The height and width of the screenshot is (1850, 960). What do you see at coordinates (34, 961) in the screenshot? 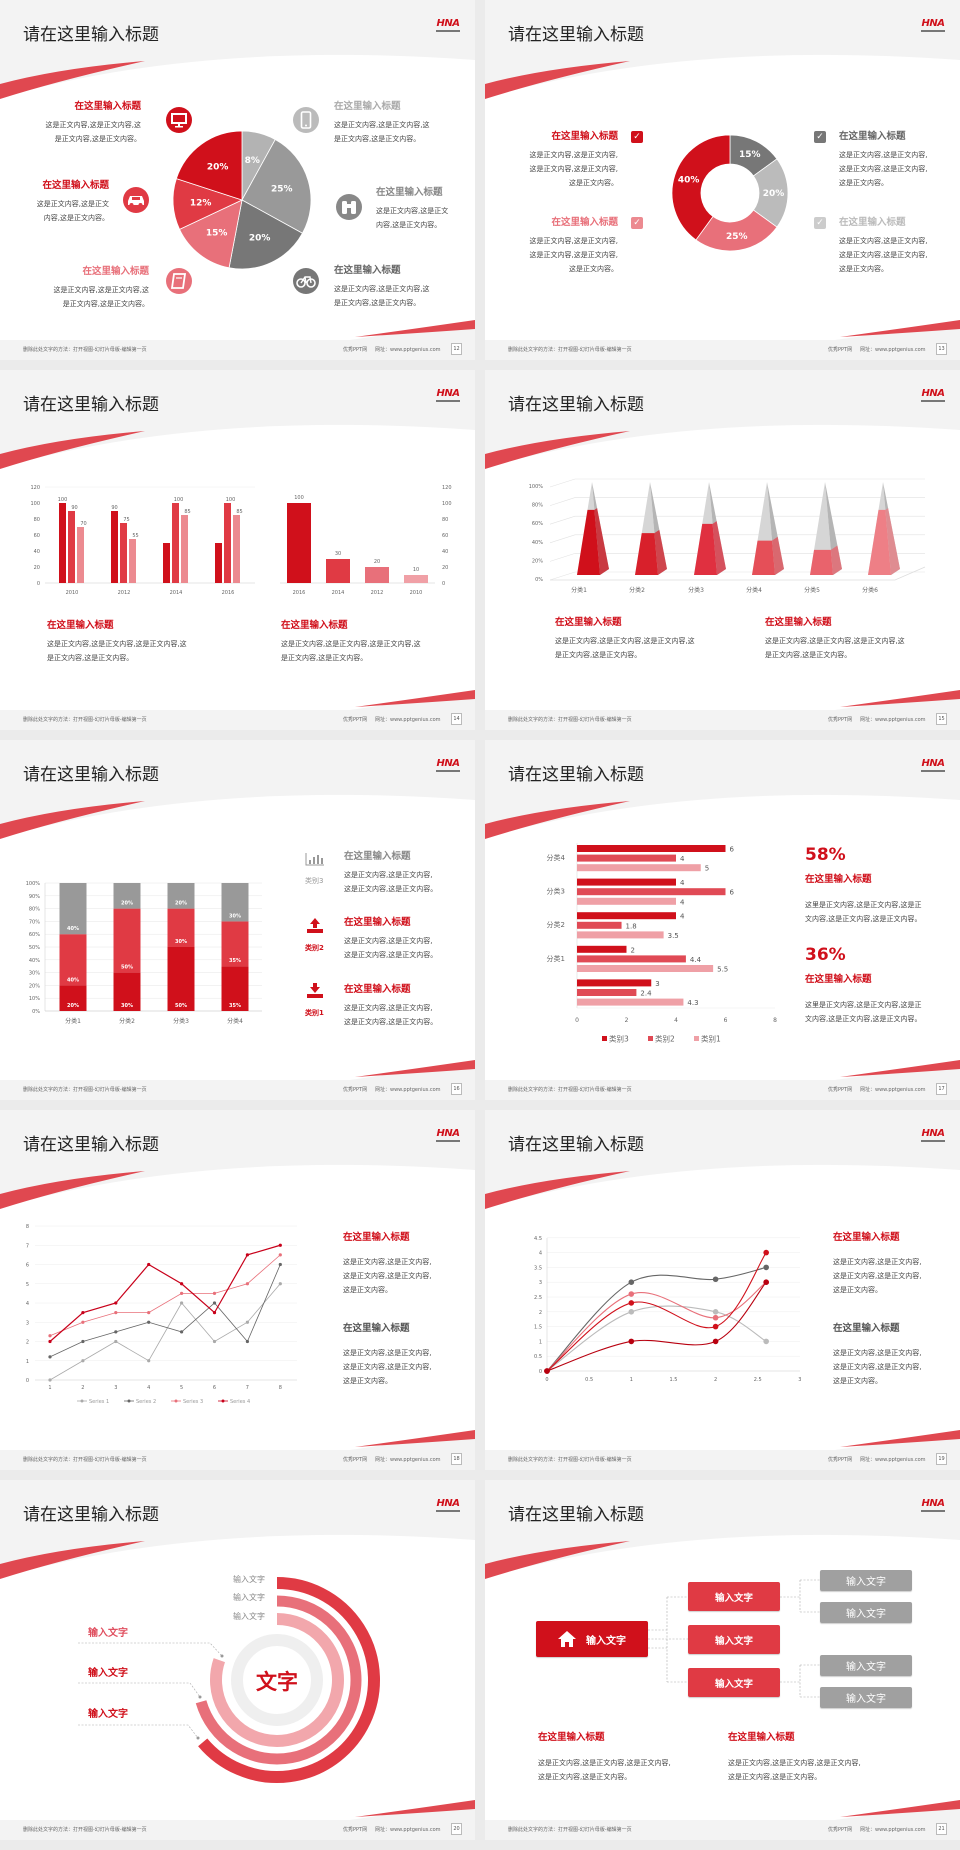
I see `tick-label: 40%` at bounding box center [34, 961].